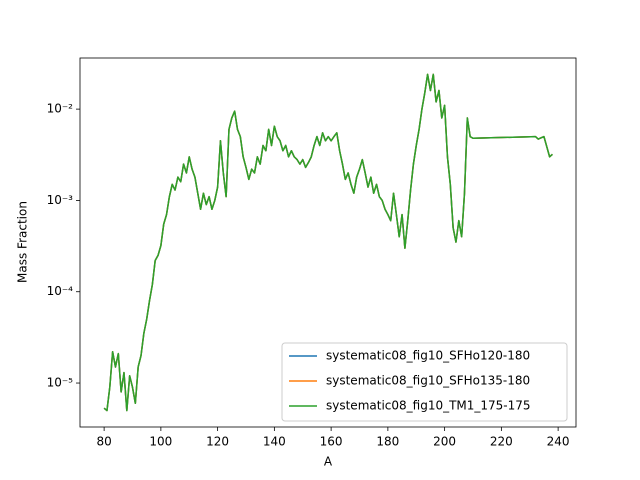  Describe the element at coordinates (428, 356) in the screenshot. I see `legend-label: systematic08_fig10_SFHo120-180` at that location.